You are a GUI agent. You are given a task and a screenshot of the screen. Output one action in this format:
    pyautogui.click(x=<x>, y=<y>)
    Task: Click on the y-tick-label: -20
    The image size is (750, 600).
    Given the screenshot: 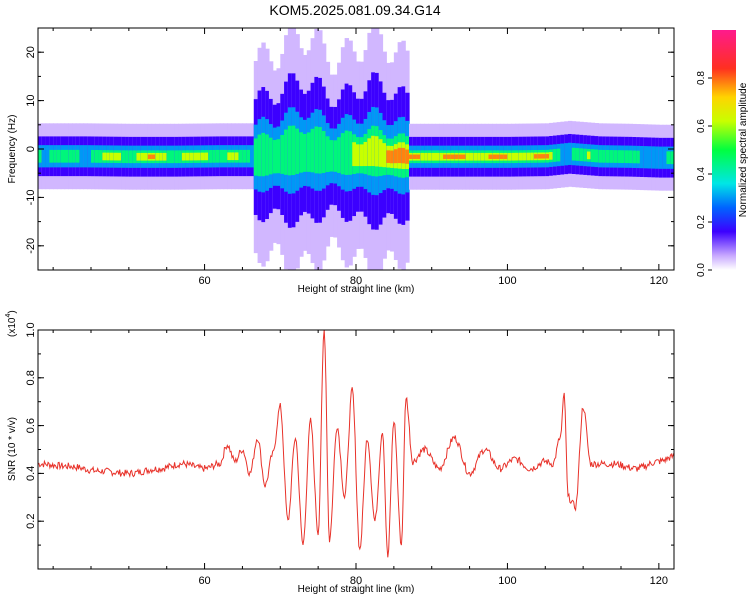 What is the action you would take?
    pyautogui.click(x=31, y=246)
    